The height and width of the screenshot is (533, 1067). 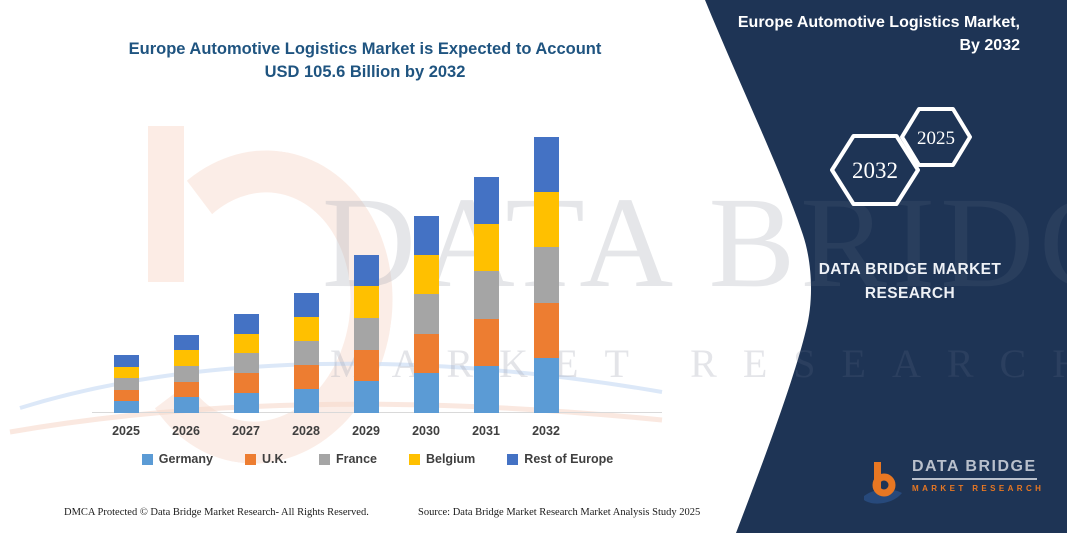 I want to click on panel-brand-line2: RESEARCH, so click(x=910, y=293).